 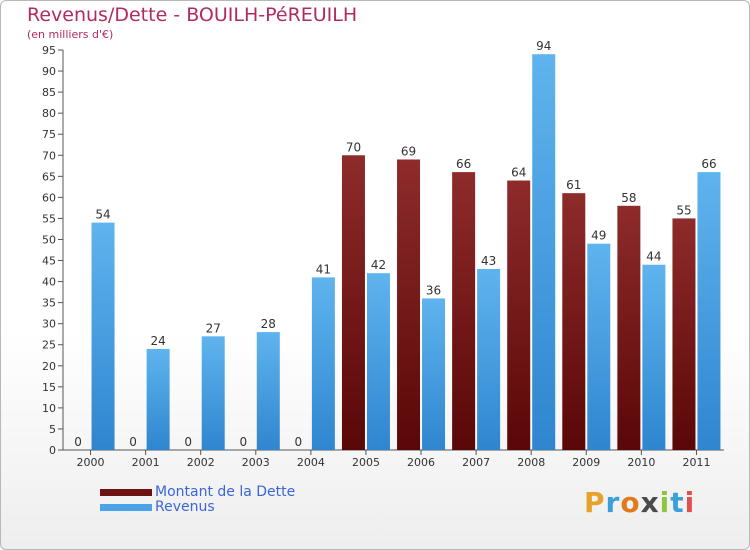 What do you see at coordinates (49, 366) in the screenshot?
I see `y-tick-label: 20` at bounding box center [49, 366].